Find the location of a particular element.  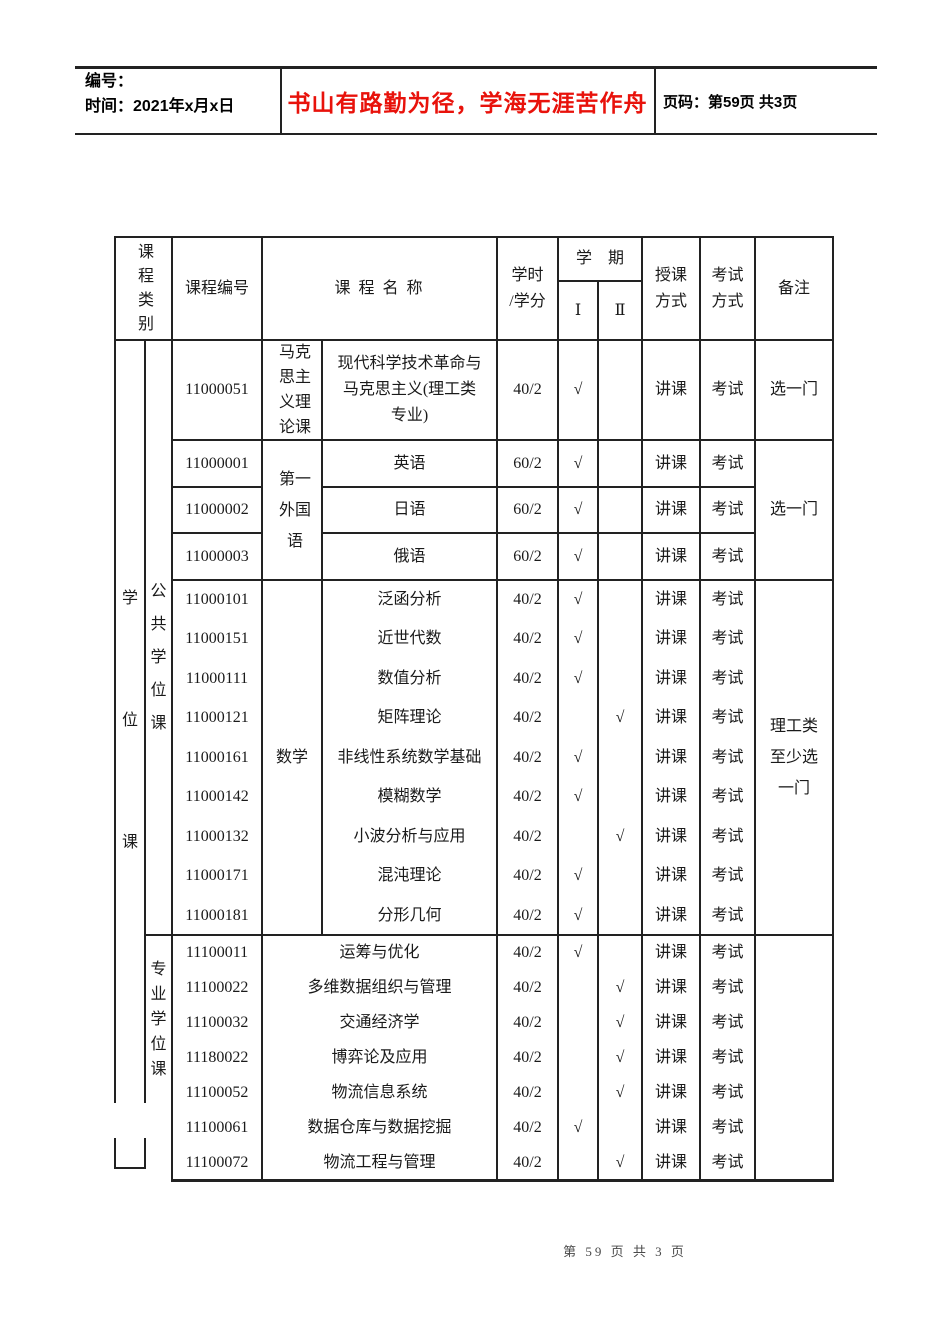

cell-course-name: 近世代数 is located at coordinates (409, 638).